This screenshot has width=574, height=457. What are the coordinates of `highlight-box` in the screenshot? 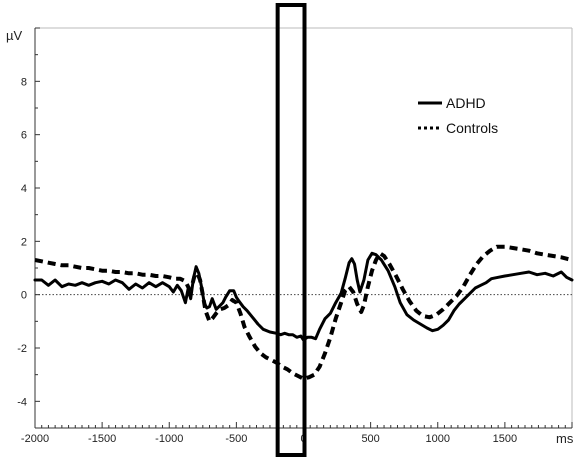 It's located at (291, 230).